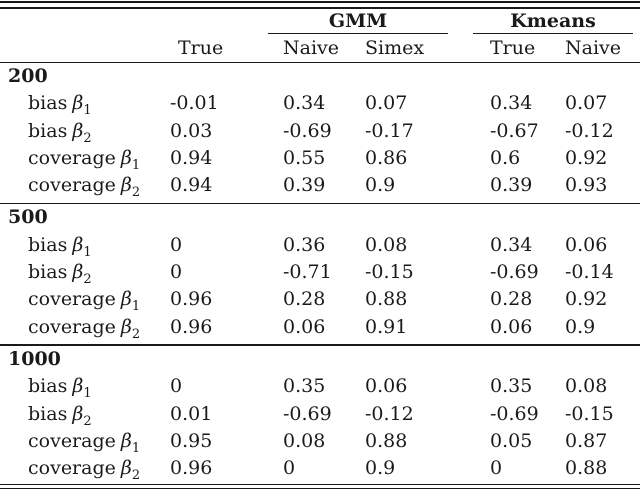 Image resolution: width=640 pixels, height=492 pixels. I want to click on cell-value: -0.71, so click(307, 272).